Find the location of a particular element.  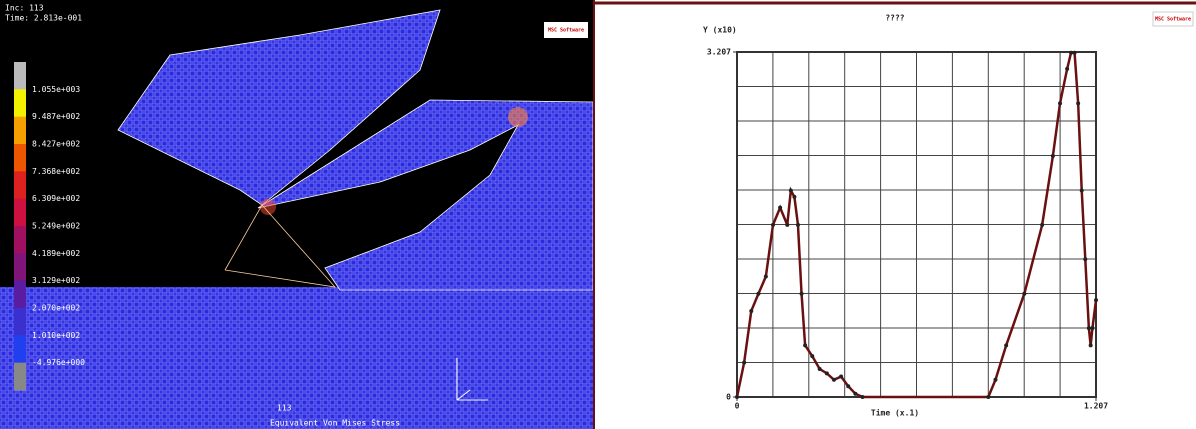

job-label: 113 is located at coordinates (284, 408).